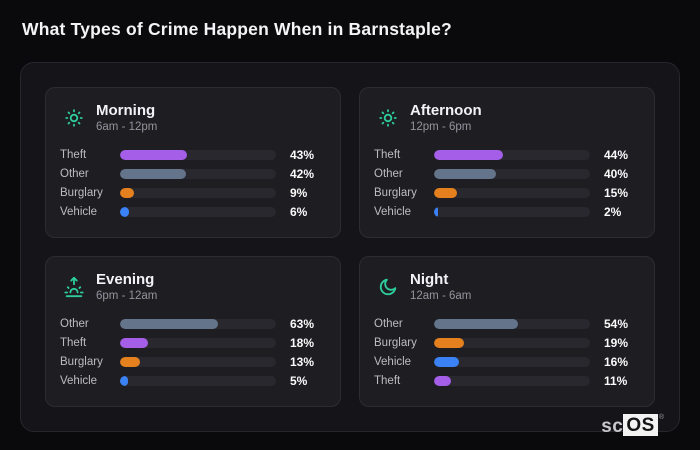 Image resolution: width=700 pixels, height=450 pixels. What do you see at coordinates (388, 287) in the screenshot?
I see `moon-icon` at bounding box center [388, 287].